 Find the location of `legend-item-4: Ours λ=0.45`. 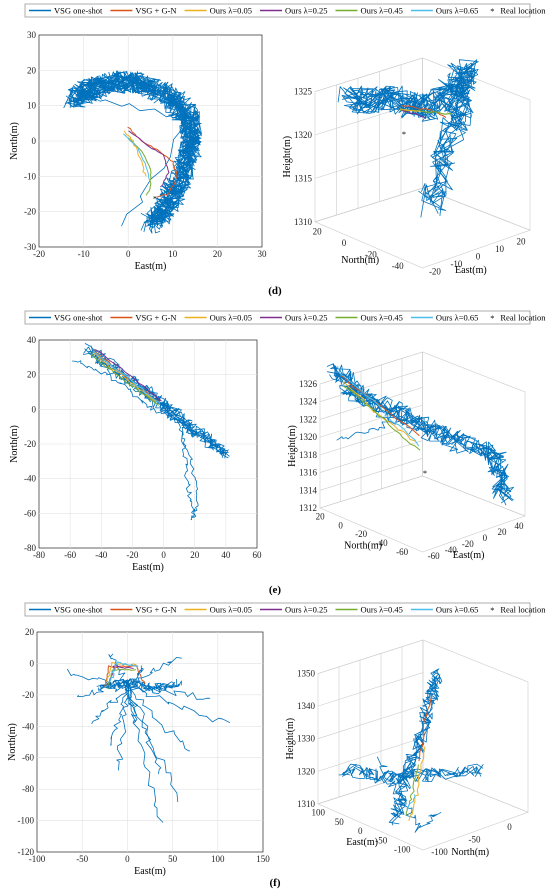

legend-item-4: Ours λ=0.45 is located at coordinates (369, 610).